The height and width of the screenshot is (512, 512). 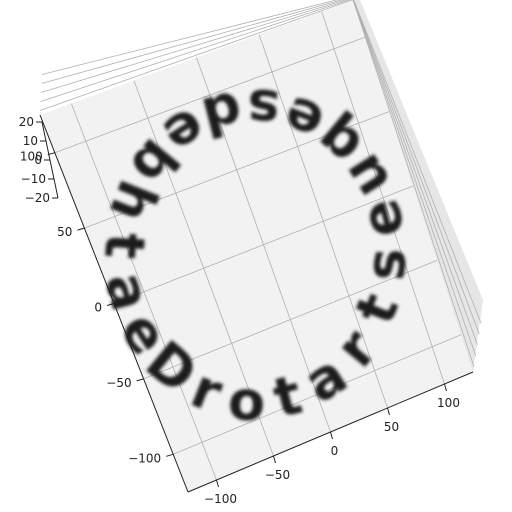 I want to click on y-tick-label: −50, so click(x=118, y=383).